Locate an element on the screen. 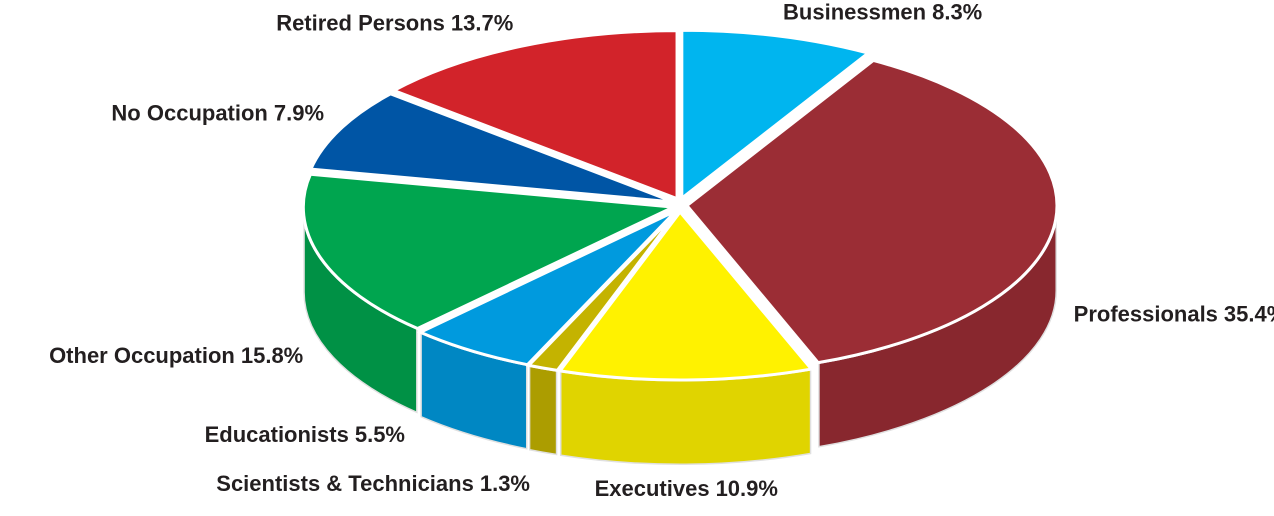 Image resolution: width=1274 pixels, height=516 pixels. slice-label: Scientists & Technicians 1.3% is located at coordinates (373, 483).